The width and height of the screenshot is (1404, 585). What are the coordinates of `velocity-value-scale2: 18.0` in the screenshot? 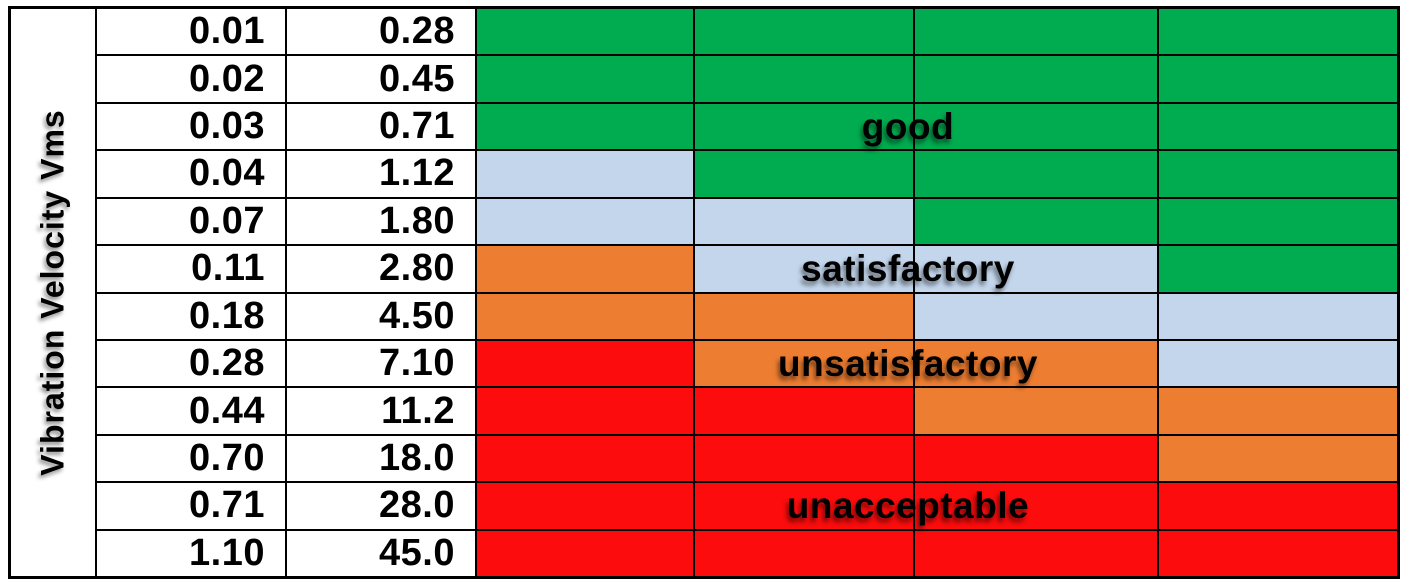 It's located at (381, 458).